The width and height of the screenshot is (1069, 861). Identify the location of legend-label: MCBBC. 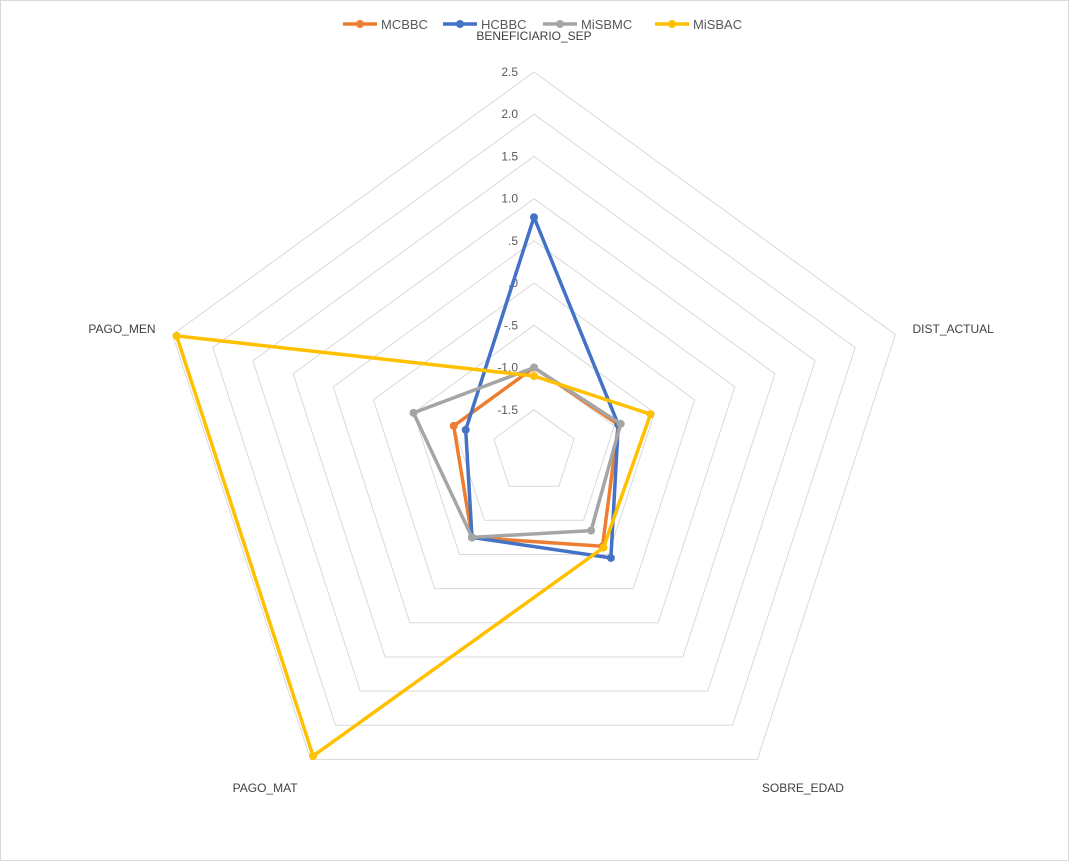
(404, 24).